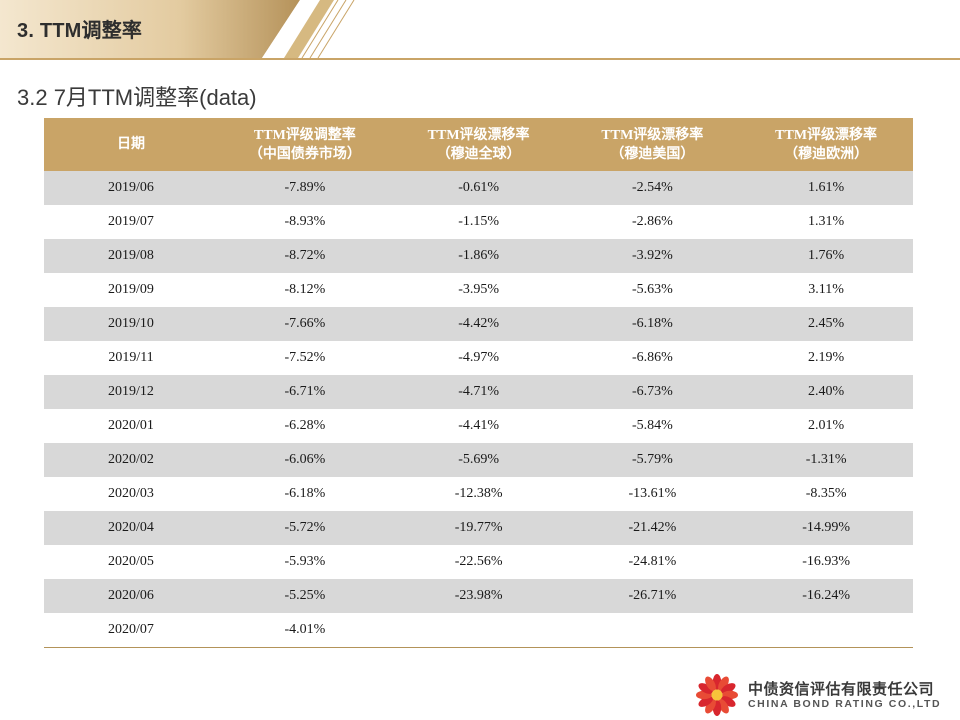 The width and height of the screenshot is (960, 720). Describe the element at coordinates (305, 562) in the screenshot. I see `rate-cell: -5.93%` at that location.